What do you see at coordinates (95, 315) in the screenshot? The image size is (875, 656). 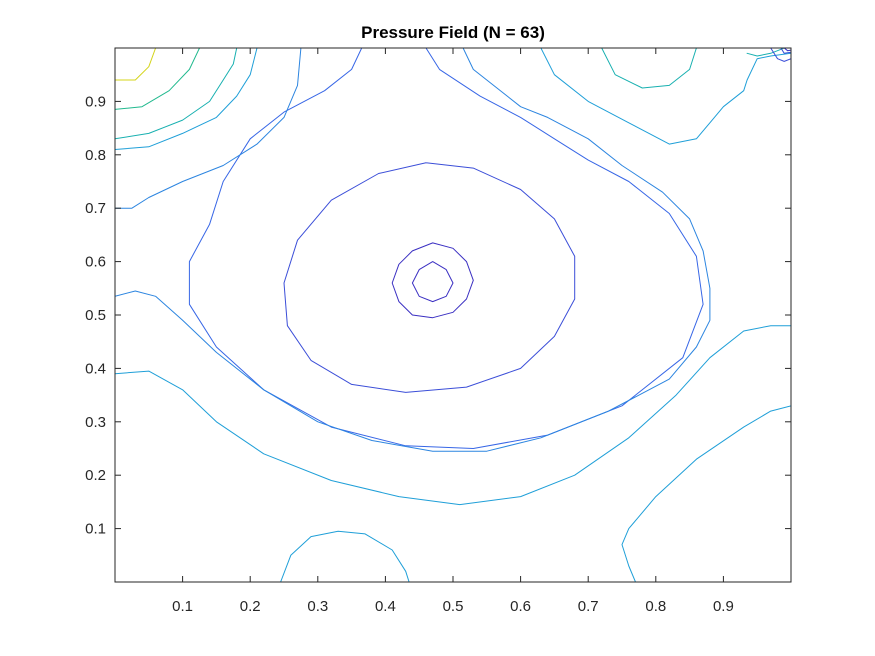 I see `y-tick-label: 0.5` at bounding box center [95, 315].